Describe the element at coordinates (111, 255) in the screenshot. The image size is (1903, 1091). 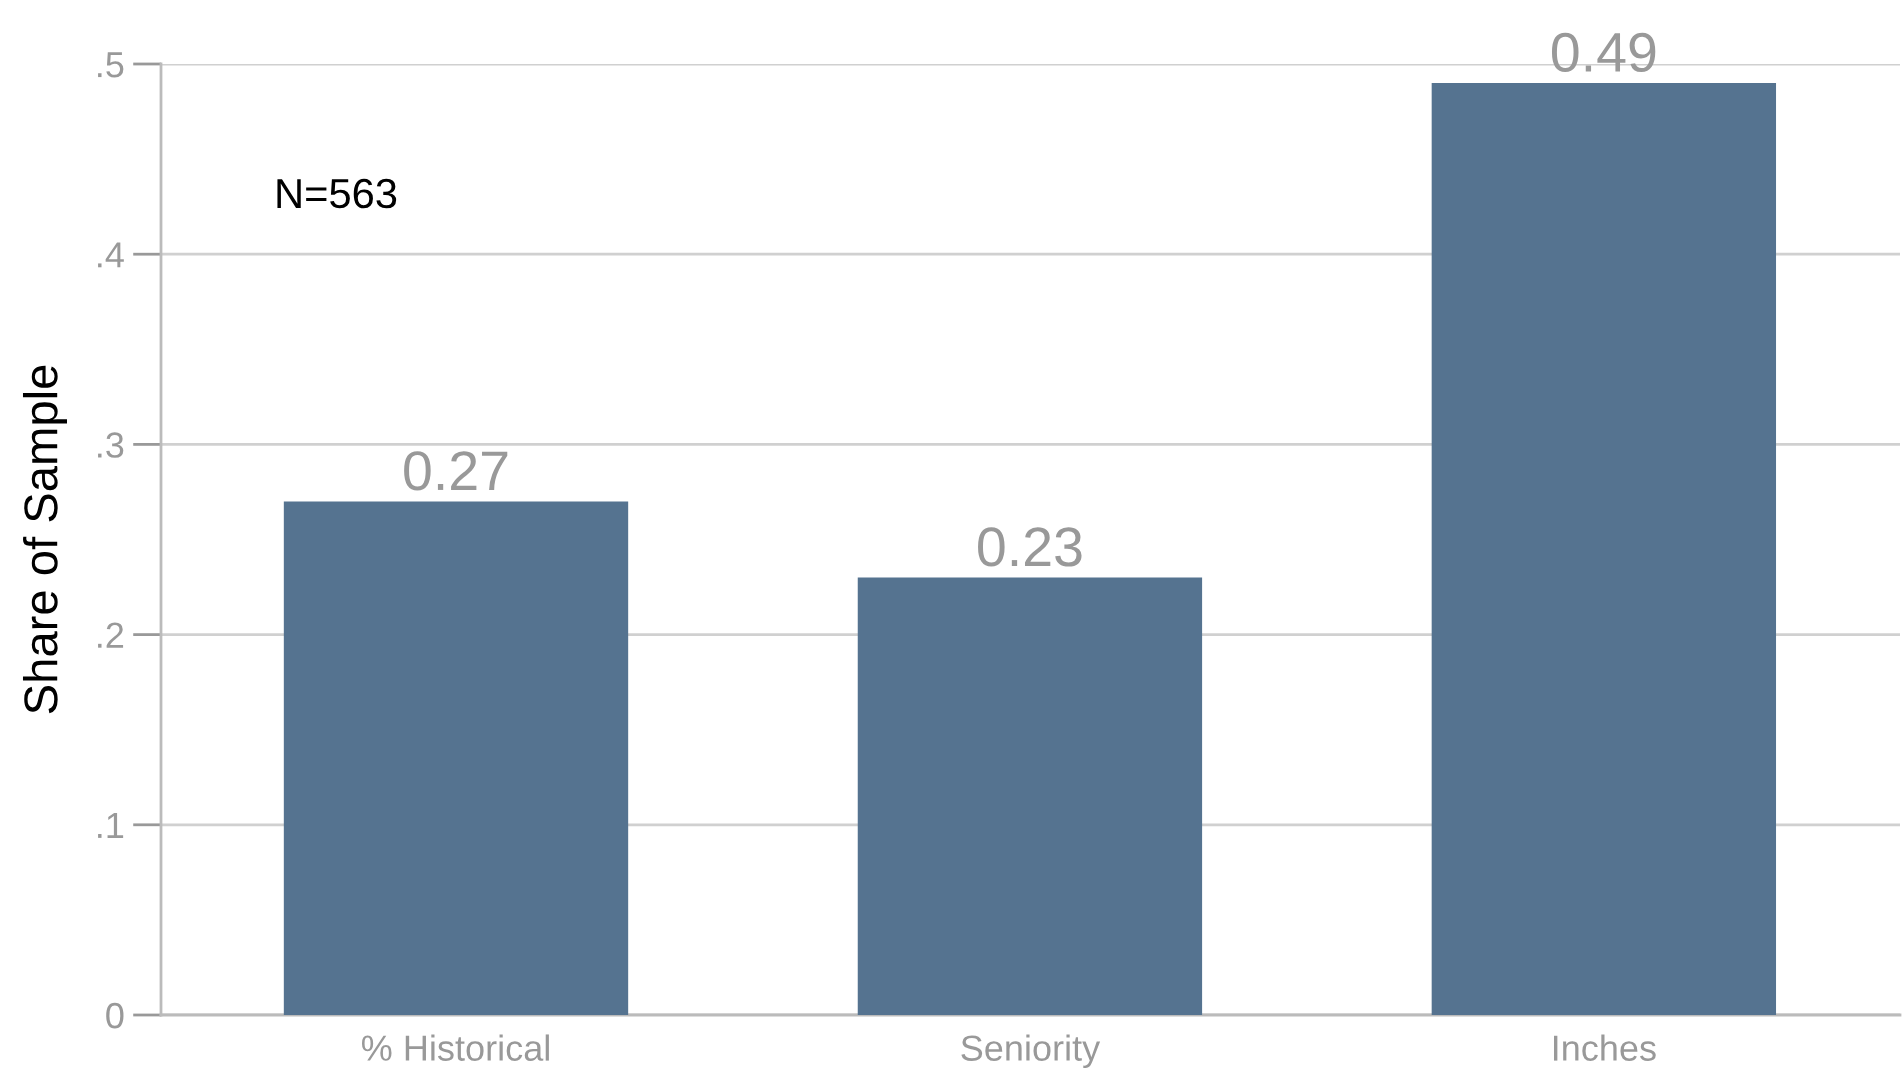
I see `y-tick-label: .4` at that location.